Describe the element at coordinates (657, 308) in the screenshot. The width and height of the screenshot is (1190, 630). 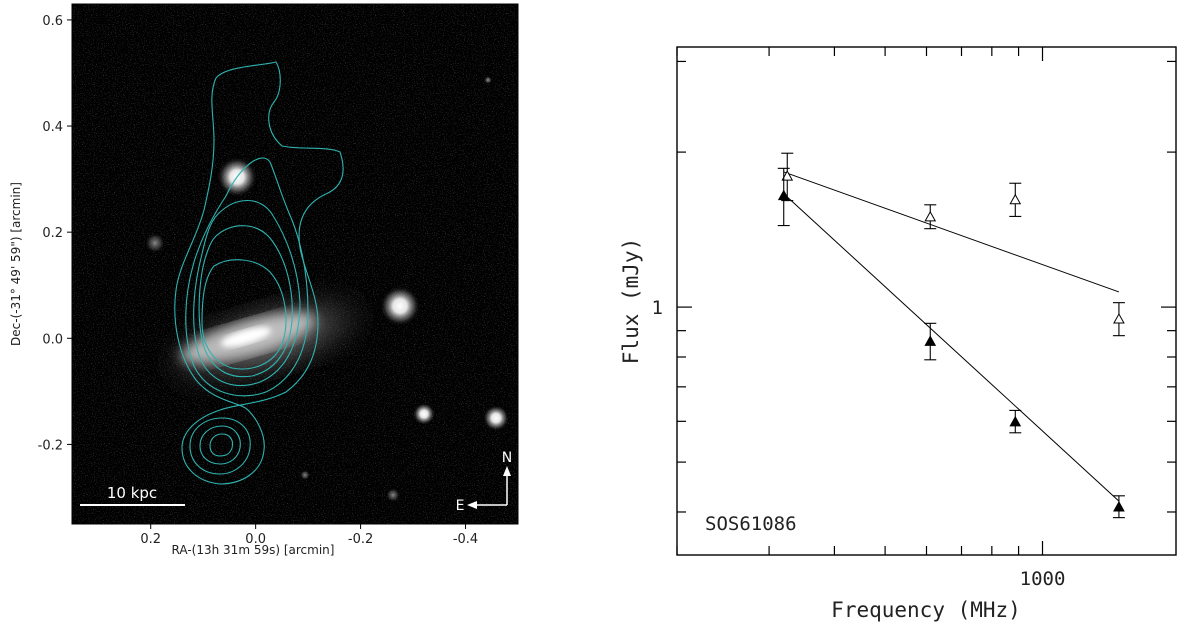
I see `spectrum-y-tick-label: 1` at that location.